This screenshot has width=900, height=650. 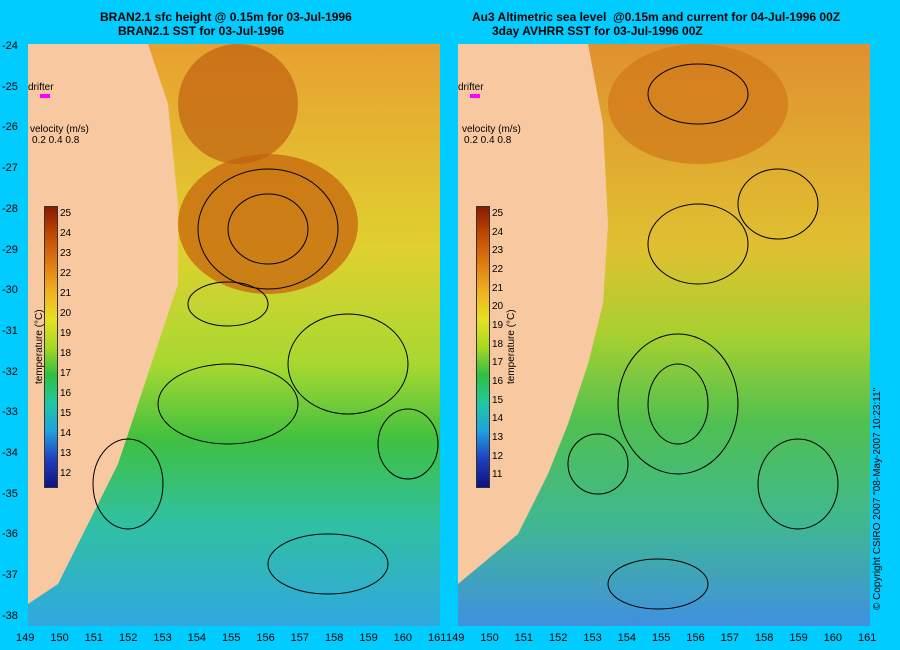 I want to click on right-title-line2: 3day AVHRR SST for 03-Jul-1996 00Z, so click(x=597, y=31).